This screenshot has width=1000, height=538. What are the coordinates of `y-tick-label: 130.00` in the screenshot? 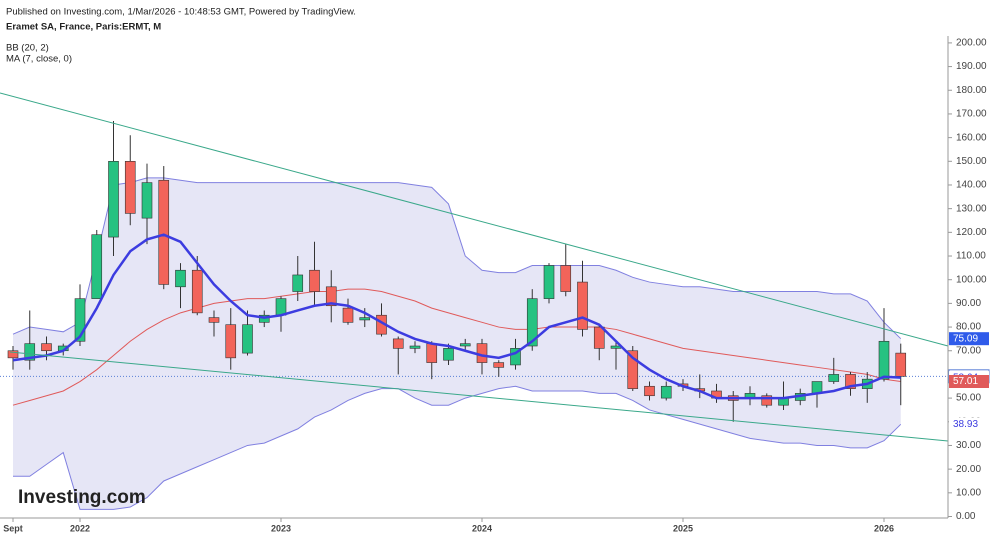 It's located at (971, 208).